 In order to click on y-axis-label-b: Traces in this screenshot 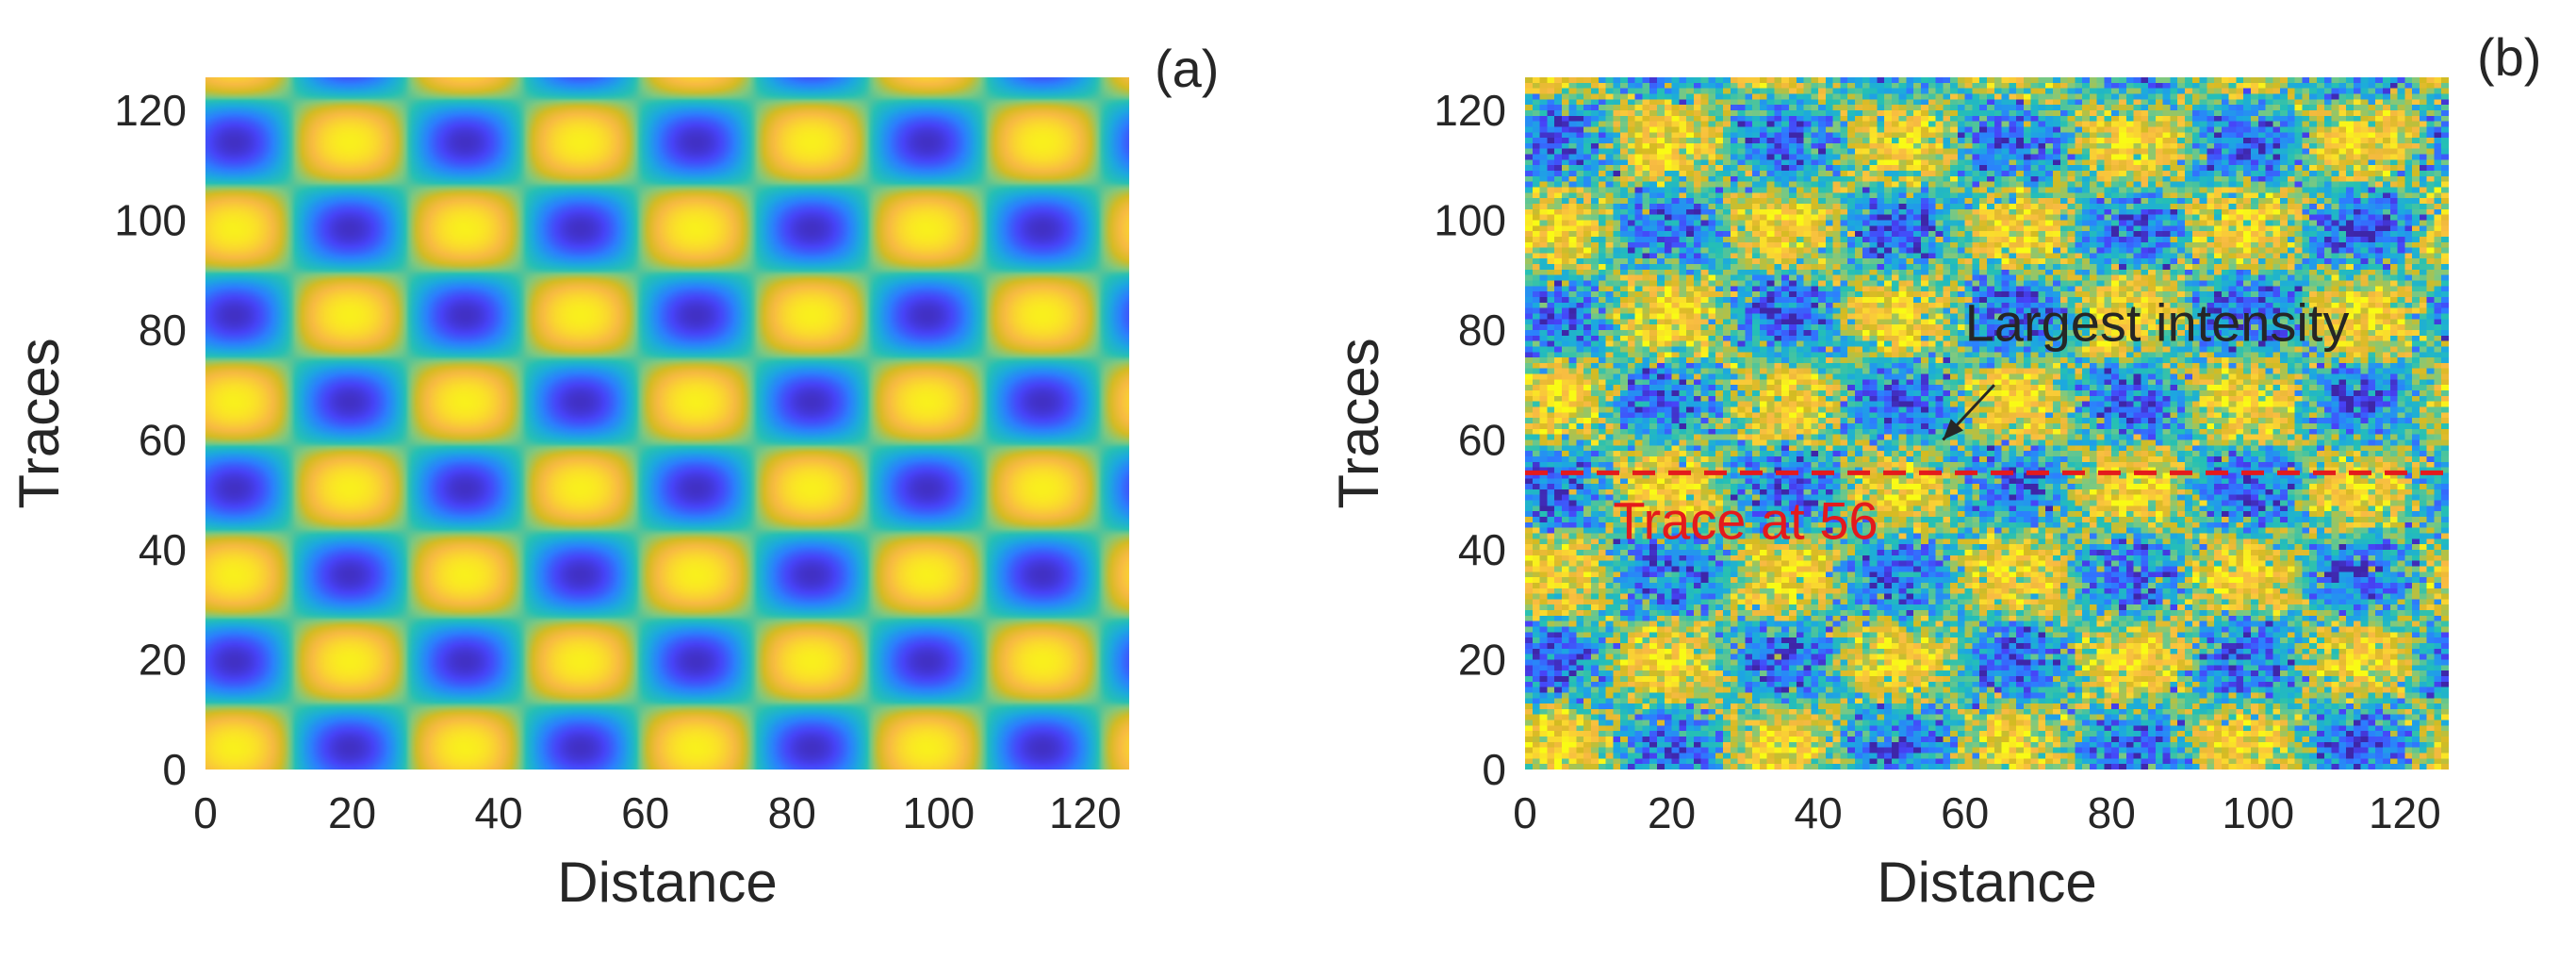, I will do `click(1358, 423)`.